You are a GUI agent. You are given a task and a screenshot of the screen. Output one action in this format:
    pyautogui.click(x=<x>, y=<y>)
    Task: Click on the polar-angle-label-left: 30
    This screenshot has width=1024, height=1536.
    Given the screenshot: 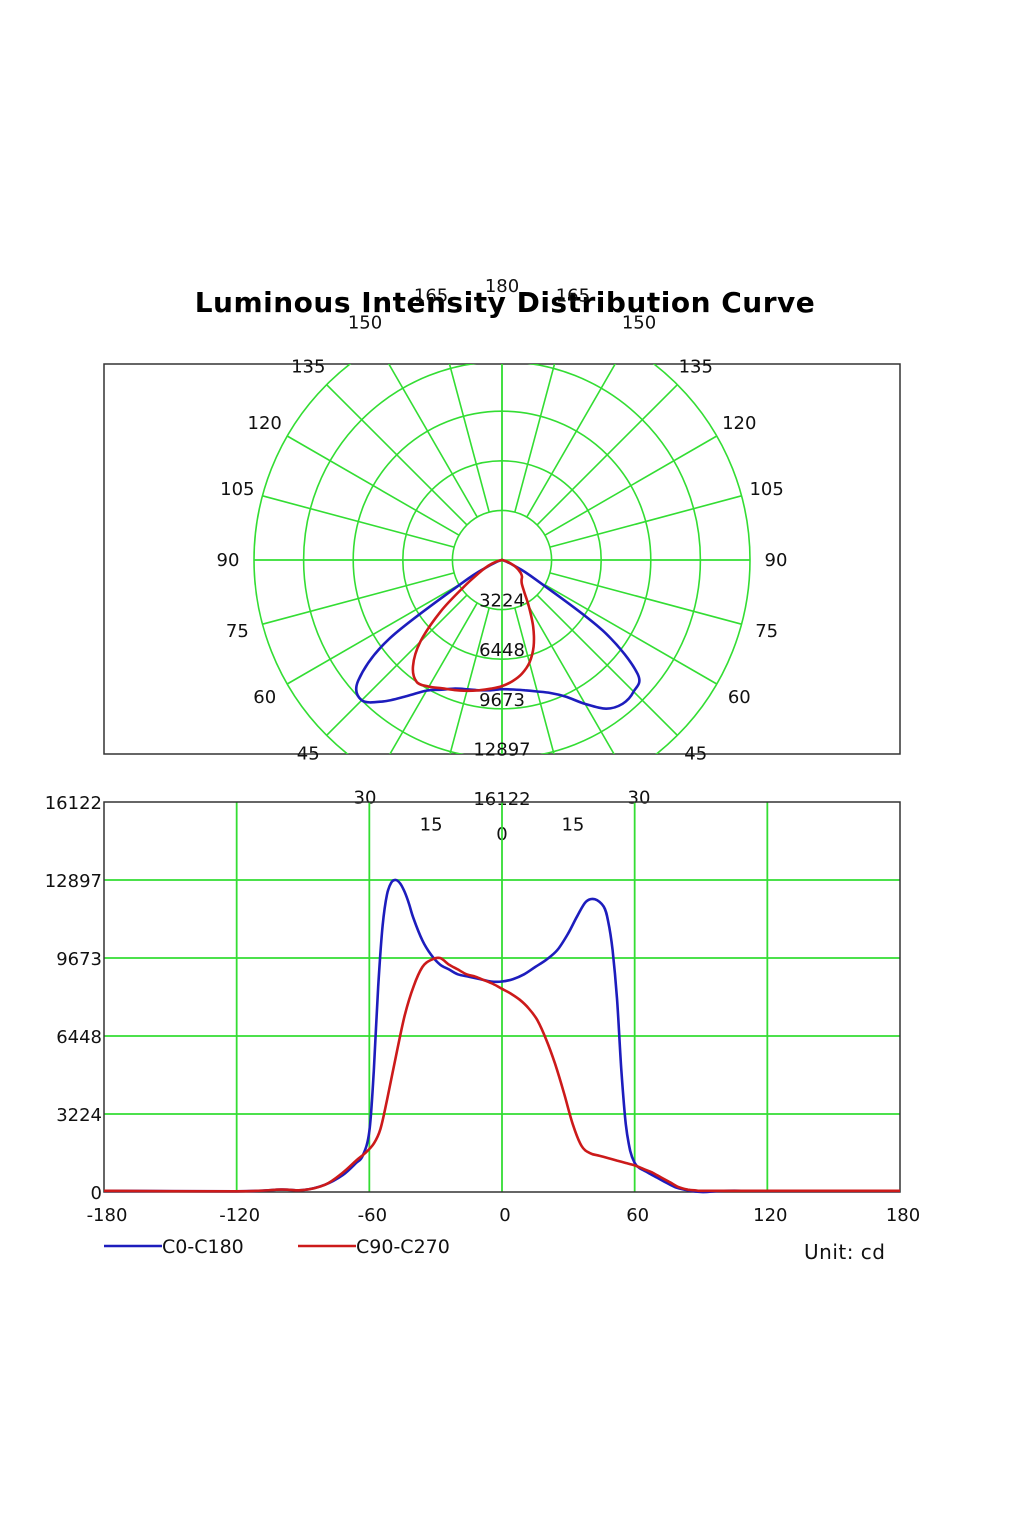 What is the action you would take?
    pyautogui.click(x=365, y=797)
    